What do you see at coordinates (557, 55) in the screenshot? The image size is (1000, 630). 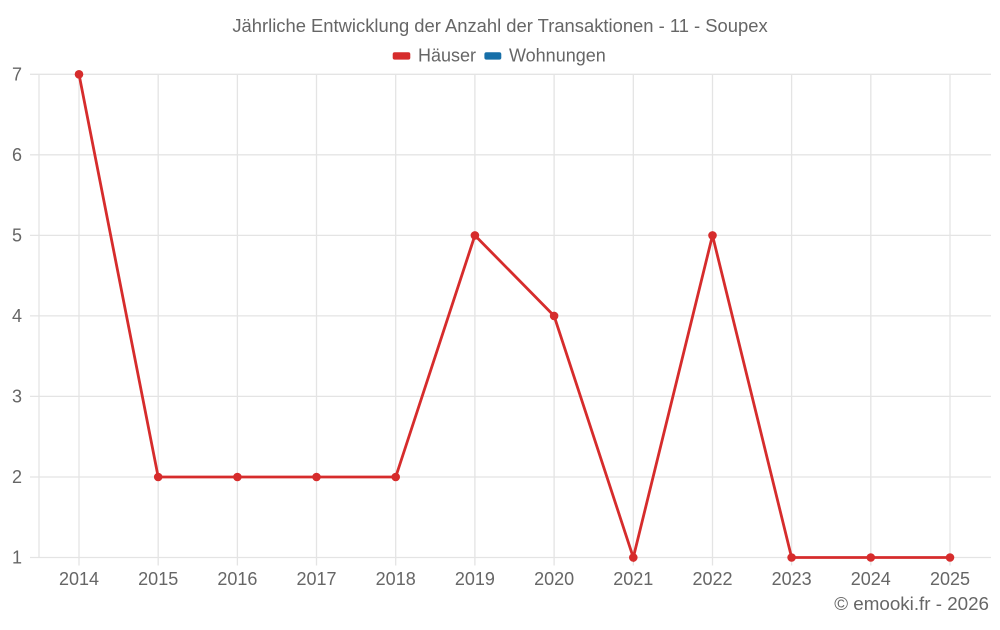 I see `svg-text: Wohnungen` at bounding box center [557, 55].